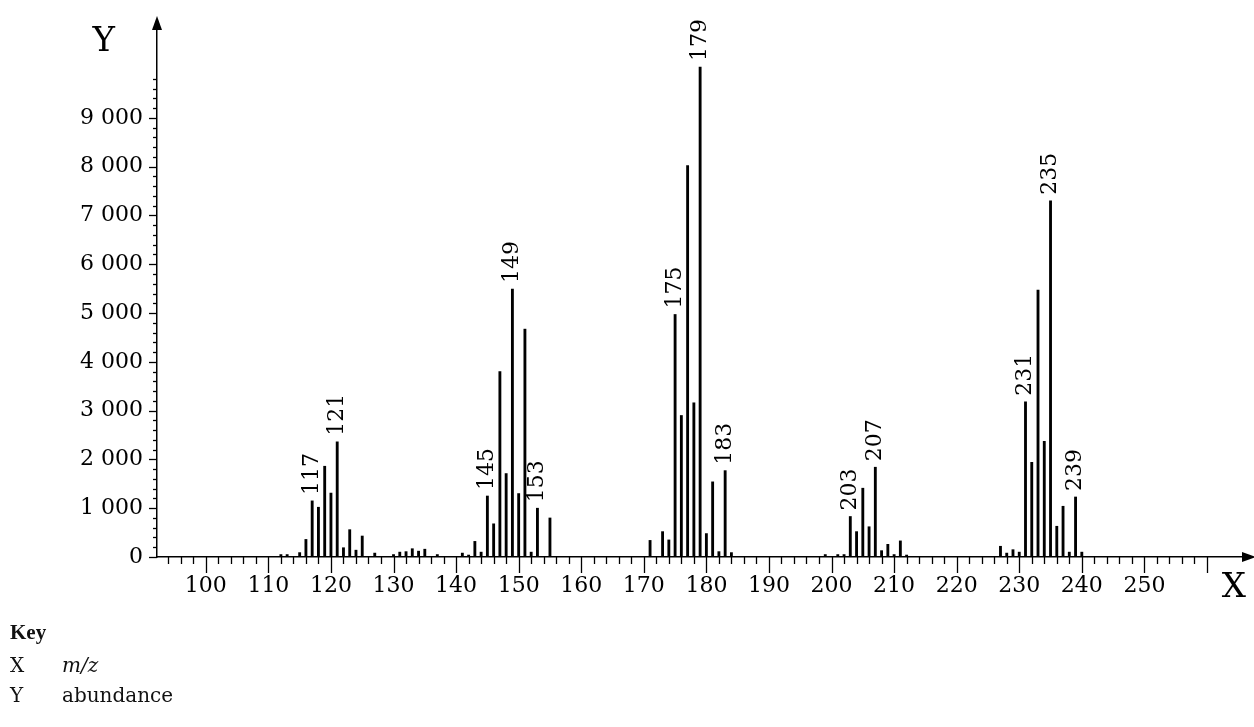 This screenshot has height=727, width=1254. I want to click on text: Key, so click(29, 632).